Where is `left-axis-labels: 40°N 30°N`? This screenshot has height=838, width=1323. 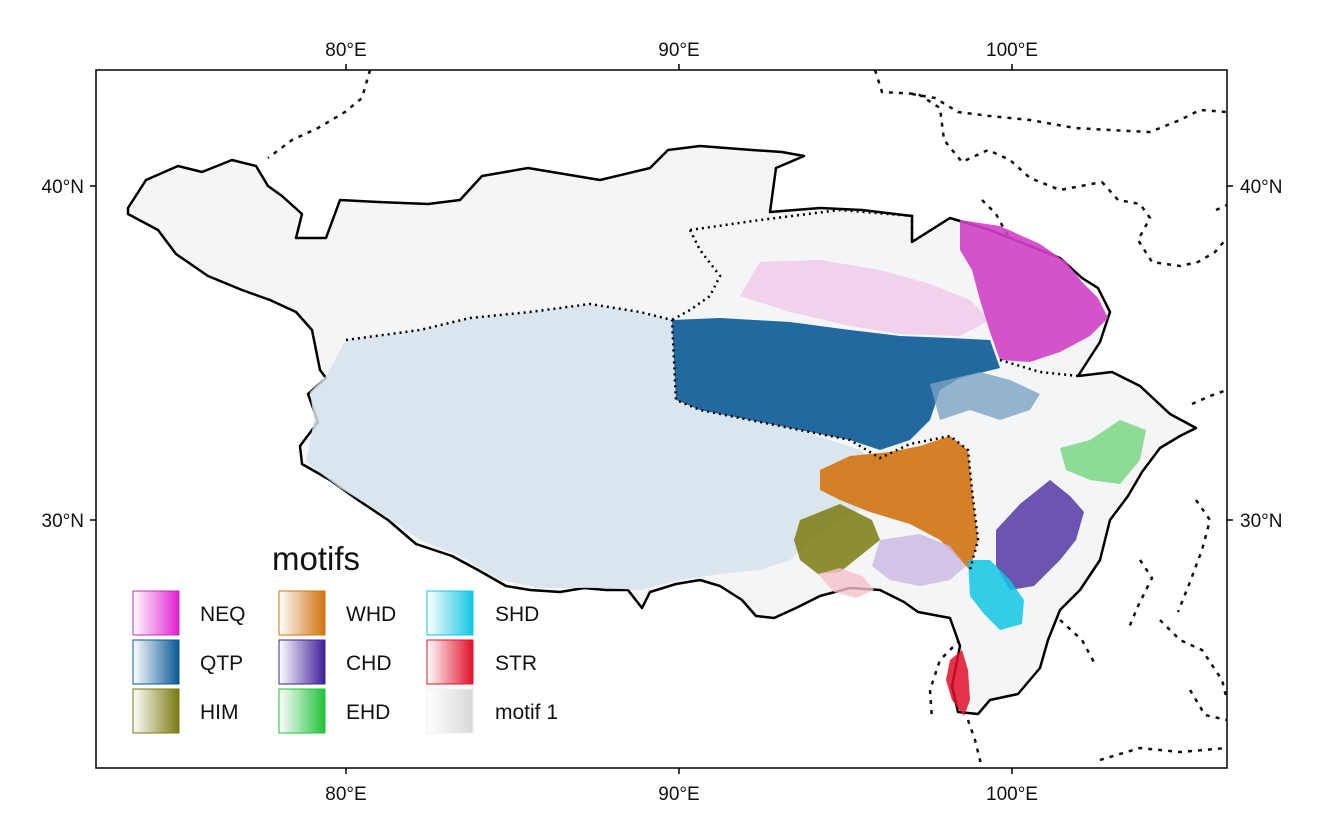
left-axis-labels: 40°N 30°N is located at coordinates (63, 354).